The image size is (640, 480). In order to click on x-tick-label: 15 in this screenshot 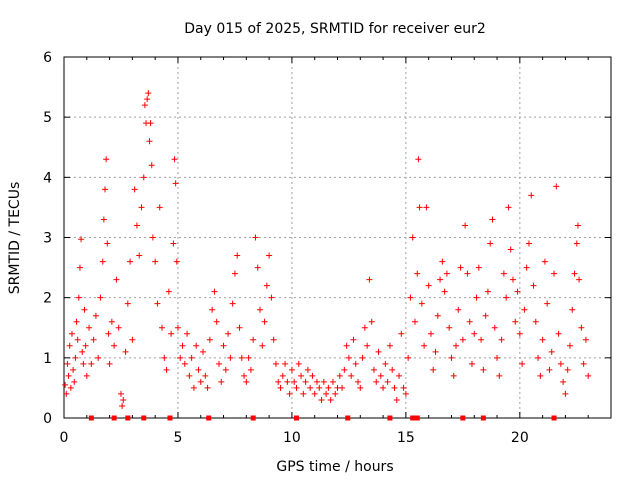, I will do `click(406, 438)`.